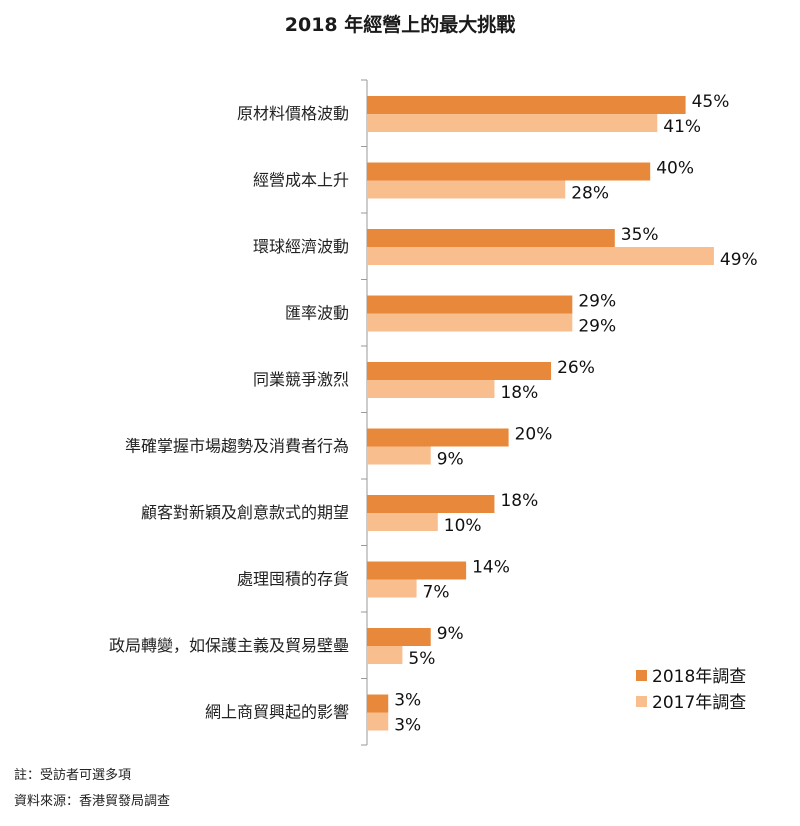 The height and width of the screenshot is (826, 800). Describe the element at coordinates (711, 102) in the screenshot. I see `data-label: 45%` at that location.